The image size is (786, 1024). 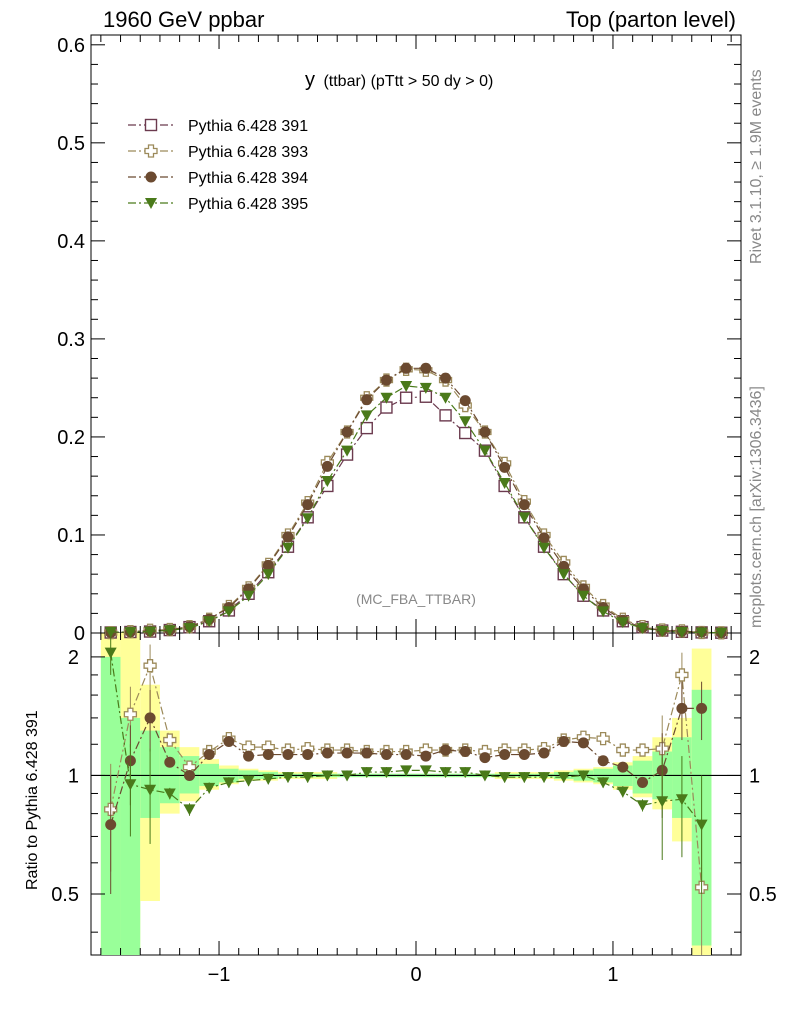 What do you see at coordinates (248, 774) in the screenshot?
I see `green-band-bin` at bounding box center [248, 774].